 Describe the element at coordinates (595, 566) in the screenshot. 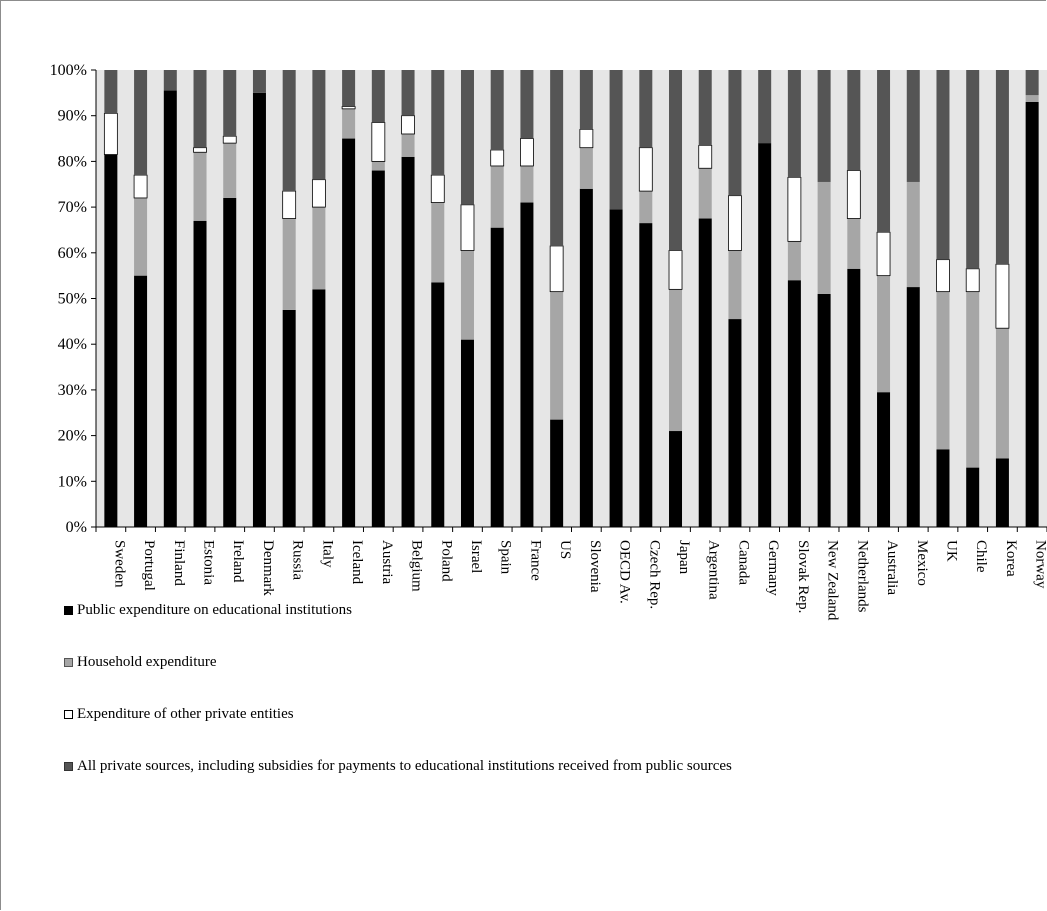

I see `x-tick-label: Slovenia` at that location.